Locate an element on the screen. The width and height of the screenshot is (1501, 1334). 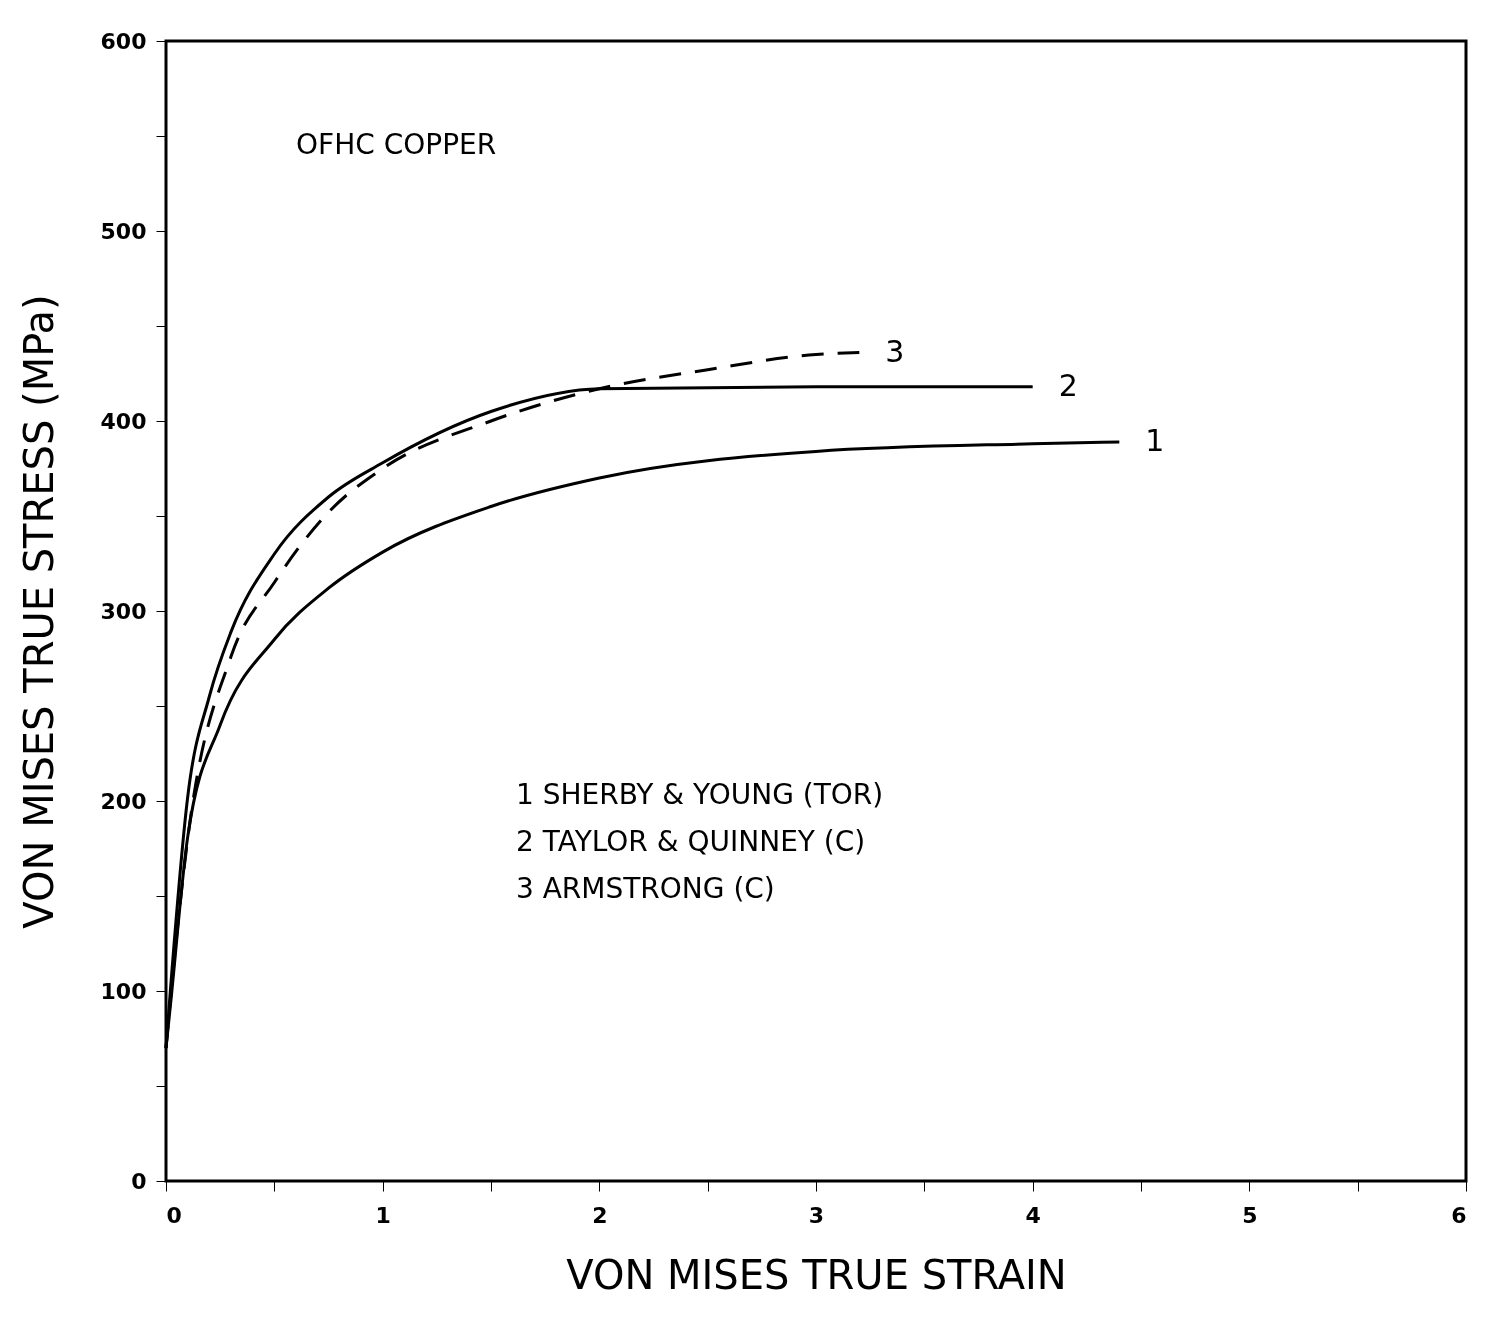
x-tick-label: 1 is located at coordinates (383, 1215).